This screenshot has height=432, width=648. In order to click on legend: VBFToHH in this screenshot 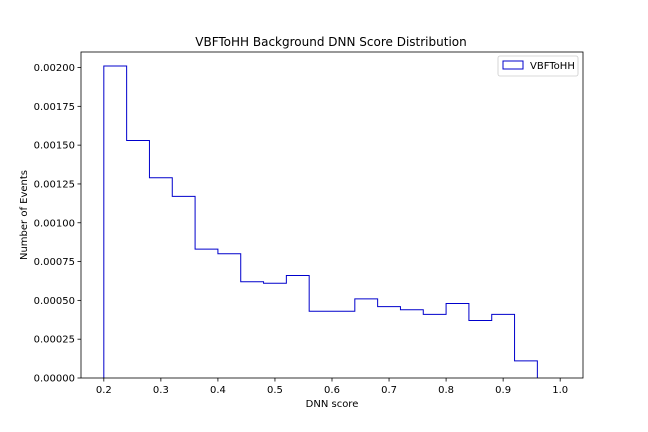, I will do `click(538, 66)`.